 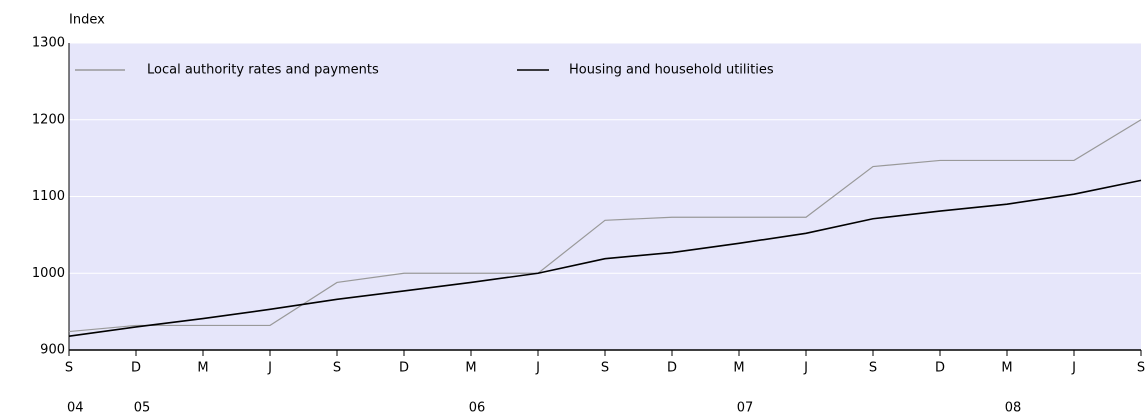 I want to click on x-year-label: 05, so click(x=142, y=408).